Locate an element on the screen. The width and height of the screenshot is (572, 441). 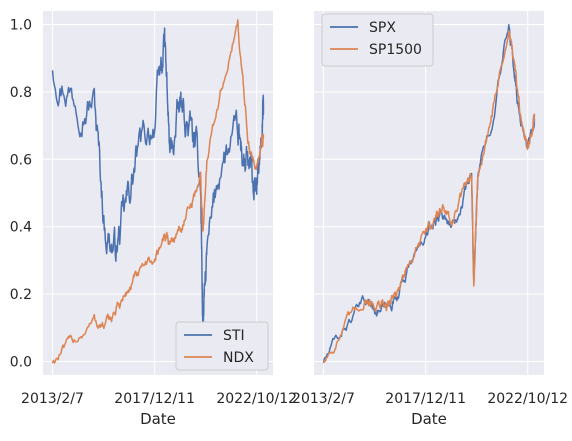
legend-label: SP1500 is located at coordinates (395, 50).